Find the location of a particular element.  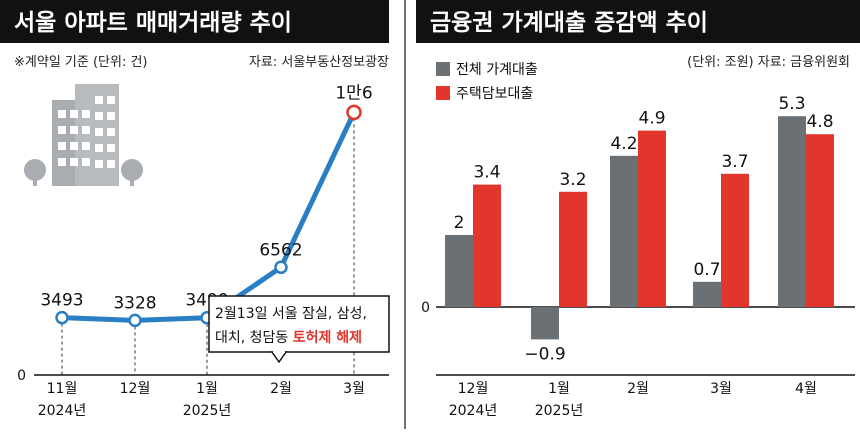

line-value-label-0: 3493 is located at coordinates (61, 301).